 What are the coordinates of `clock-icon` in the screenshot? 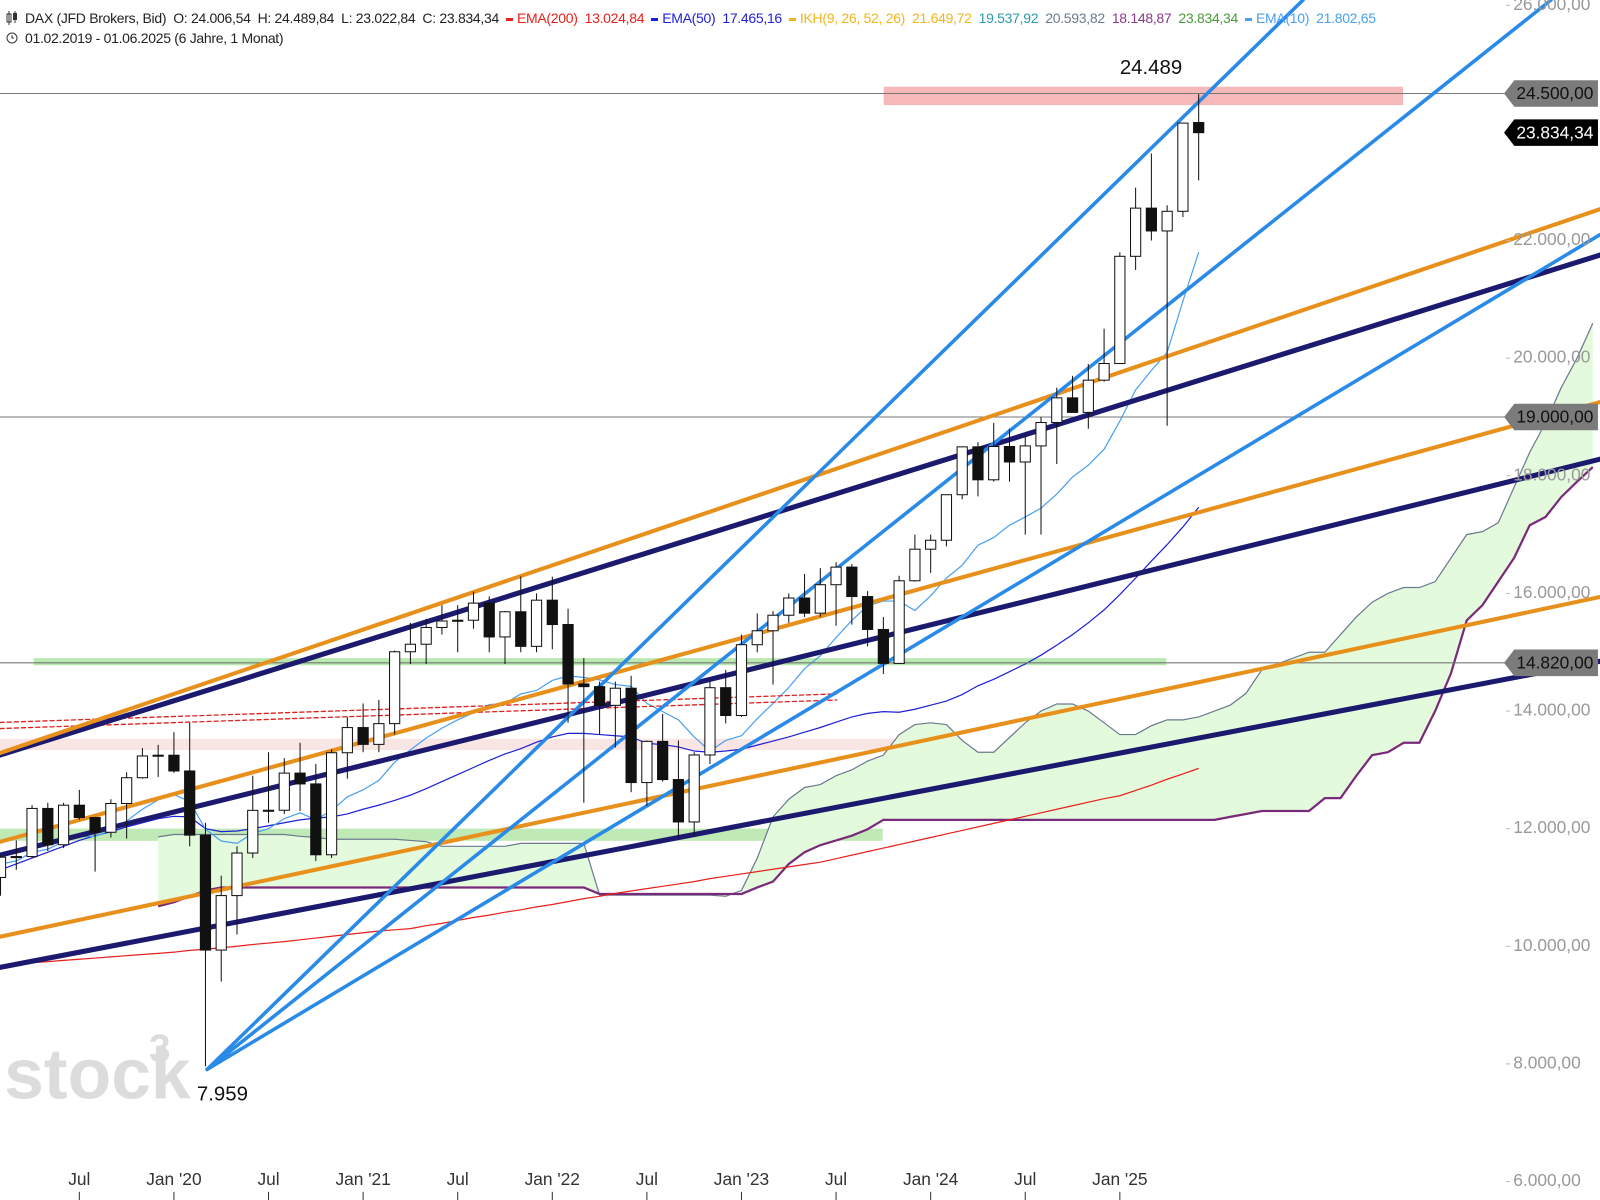 It's located at (12, 38).